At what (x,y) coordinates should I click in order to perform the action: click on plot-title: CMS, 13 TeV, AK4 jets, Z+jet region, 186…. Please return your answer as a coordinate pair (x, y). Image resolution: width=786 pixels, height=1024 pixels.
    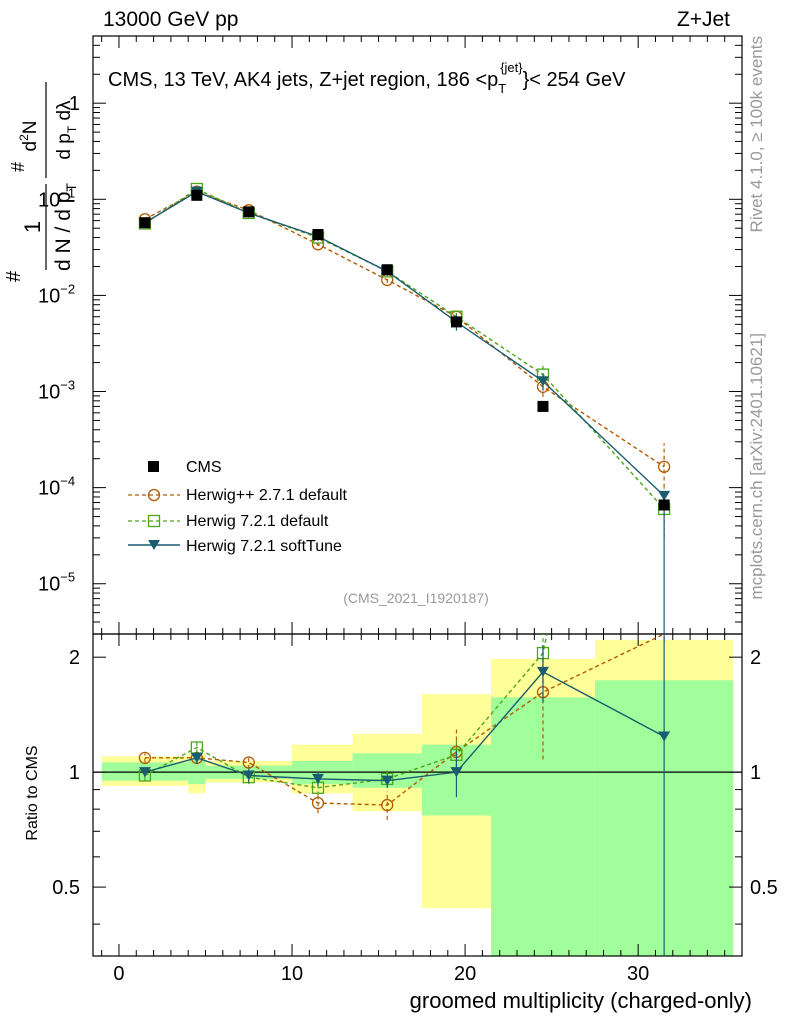
    Looking at the image, I should click on (367, 78).